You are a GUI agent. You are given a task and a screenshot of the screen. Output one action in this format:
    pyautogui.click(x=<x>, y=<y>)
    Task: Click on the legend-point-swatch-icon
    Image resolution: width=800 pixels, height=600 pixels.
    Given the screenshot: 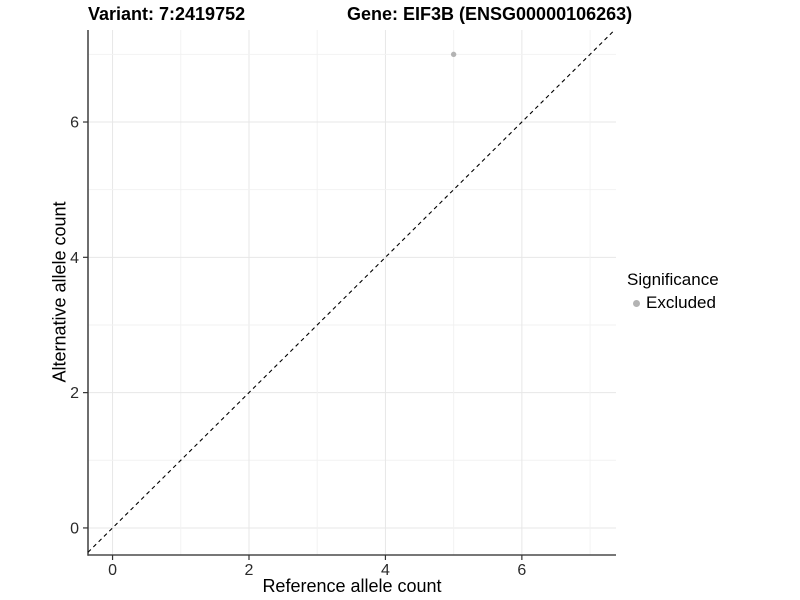 What is the action you would take?
    pyautogui.click(x=636, y=303)
    